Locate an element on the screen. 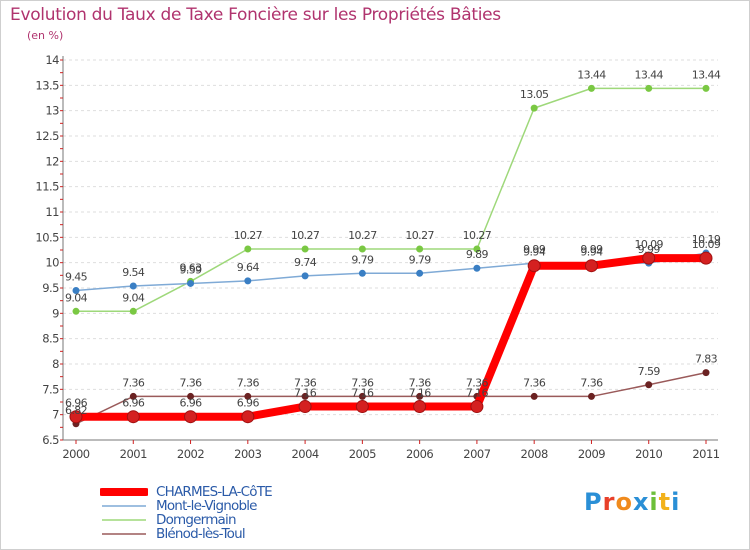 Image resolution: width=750 pixels, height=550 pixels. y-tick-label: 14 is located at coordinates (52, 60).